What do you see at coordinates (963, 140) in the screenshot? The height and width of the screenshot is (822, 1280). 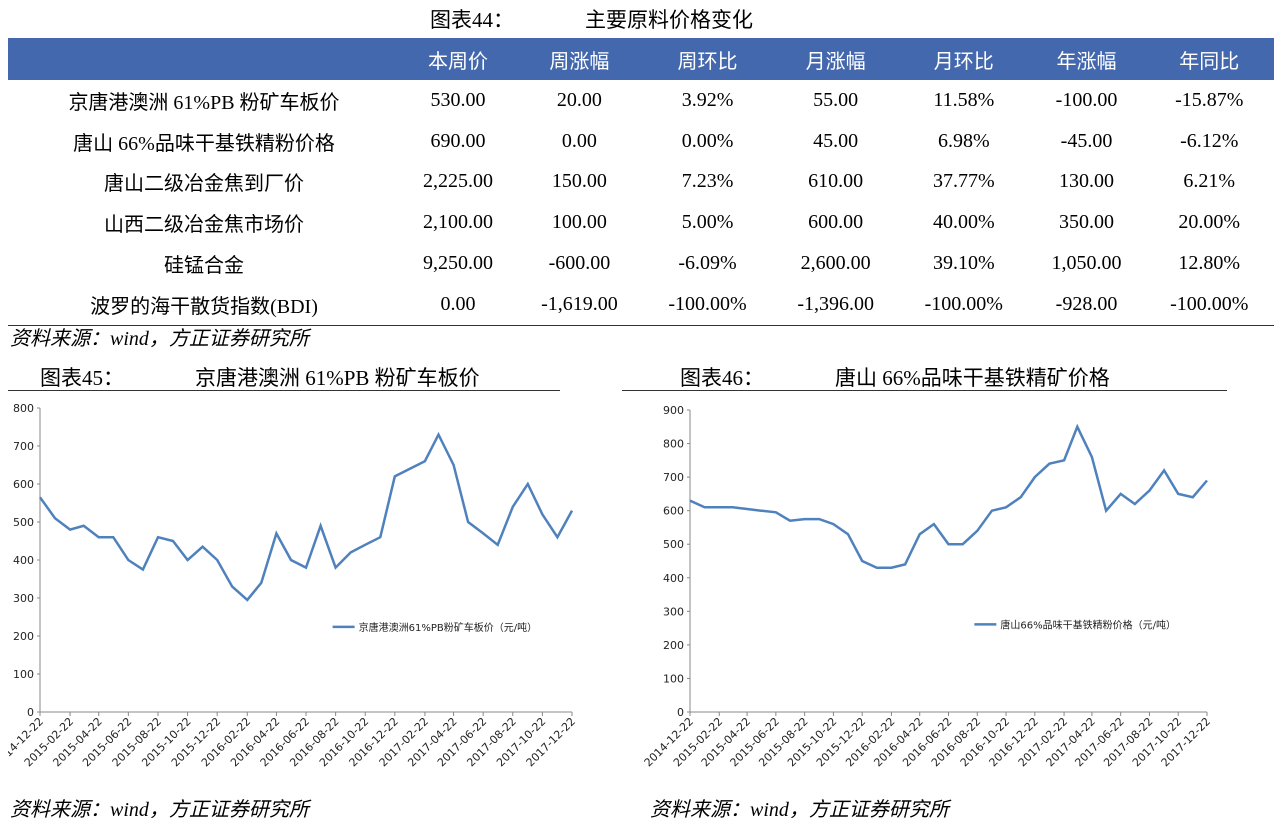 I see `table-cell: 6.98%` at bounding box center [963, 140].